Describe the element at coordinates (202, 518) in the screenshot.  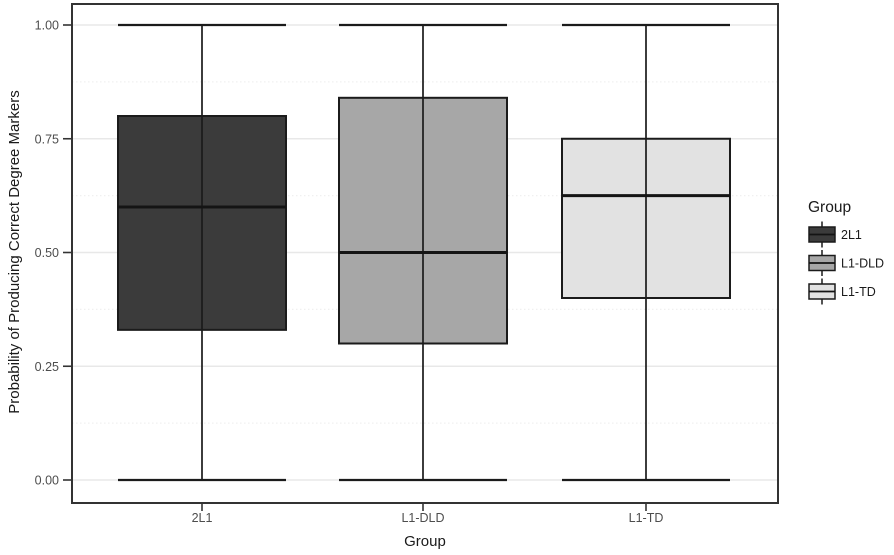
I see `x-tick-label: 2L1` at that location.